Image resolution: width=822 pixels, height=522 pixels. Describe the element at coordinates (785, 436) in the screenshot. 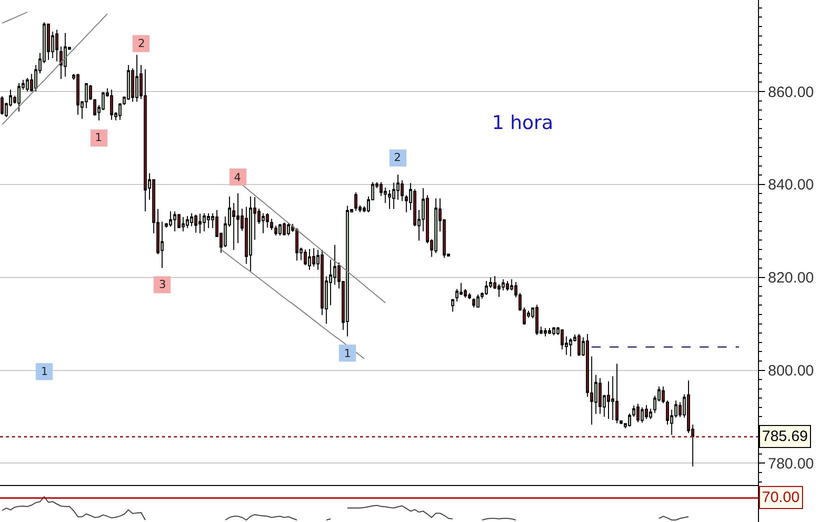

I see `ref-line-label: 785.69` at that location.